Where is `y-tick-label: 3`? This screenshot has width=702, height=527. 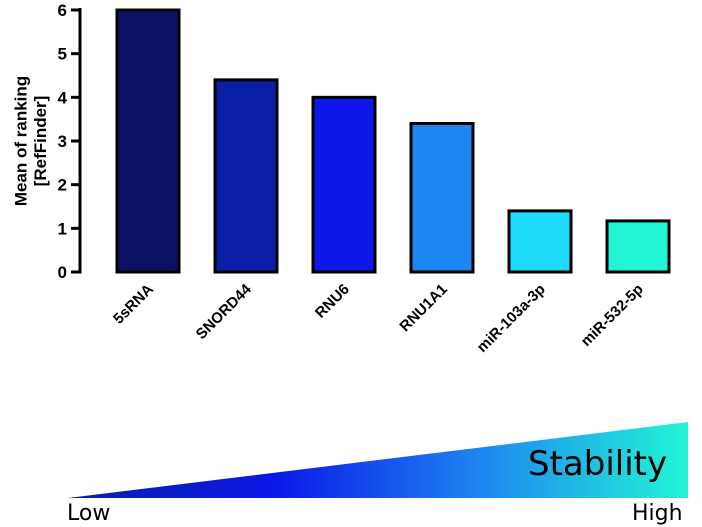
y-tick-label: 3 is located at coordinates (62, 141).